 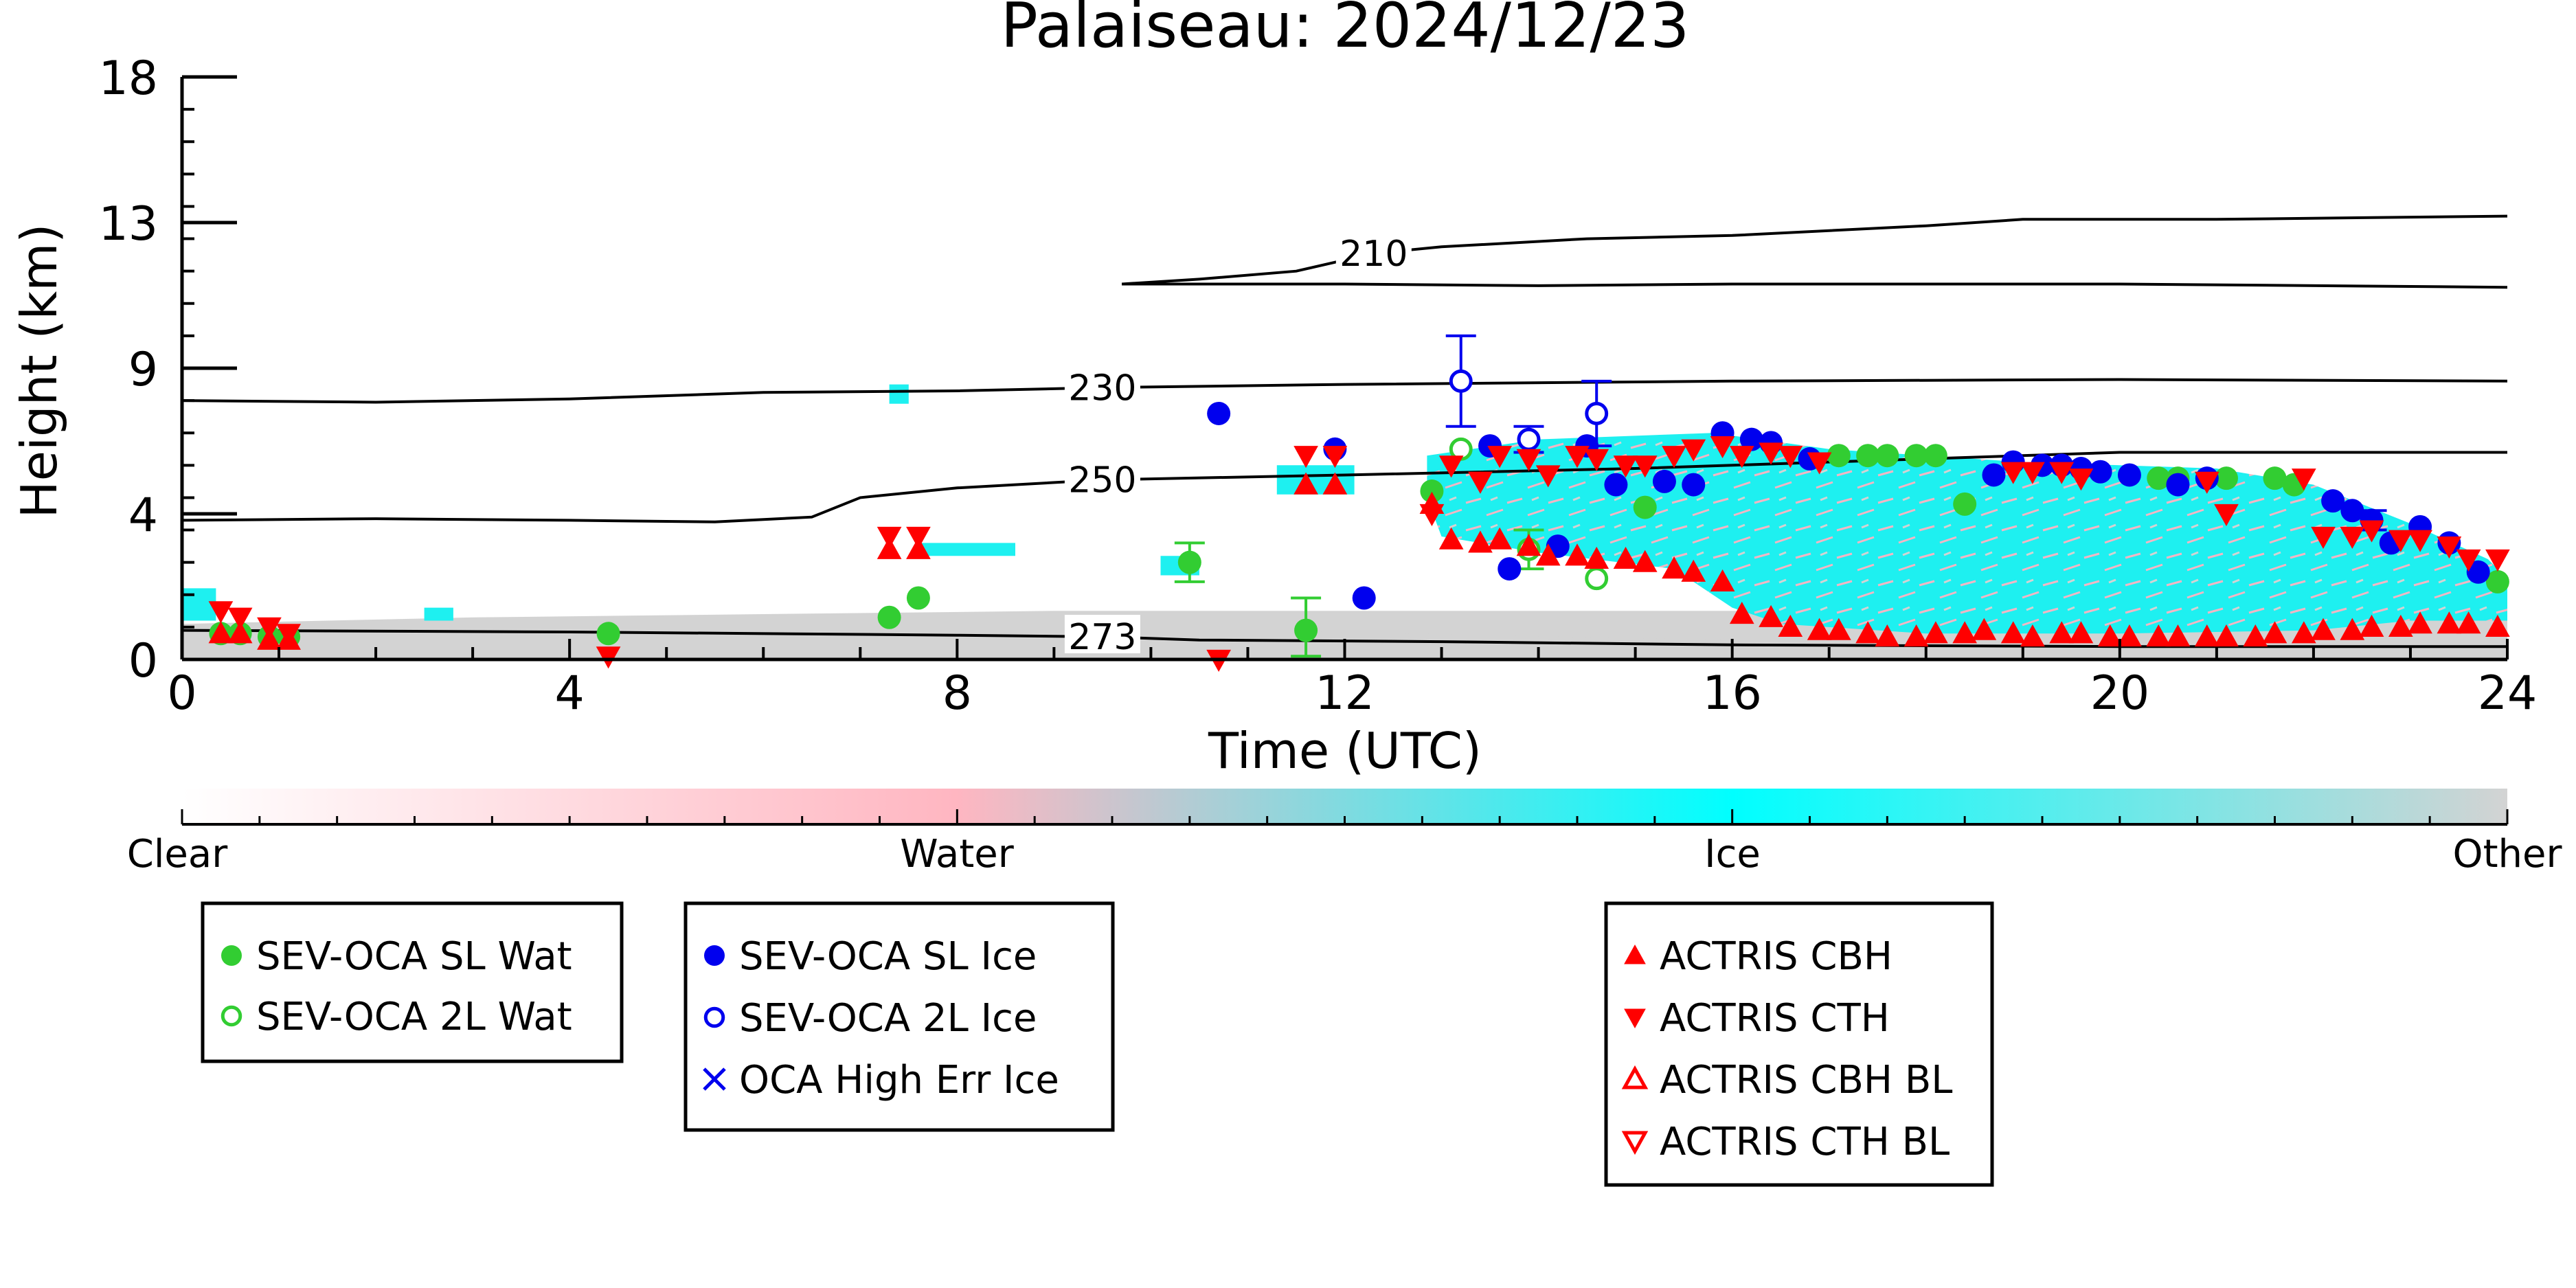 What do you see at coordinates (1732, 693) in the screenshot?
I see `x-tick-label: 16` at bounding box center [1732, 693].